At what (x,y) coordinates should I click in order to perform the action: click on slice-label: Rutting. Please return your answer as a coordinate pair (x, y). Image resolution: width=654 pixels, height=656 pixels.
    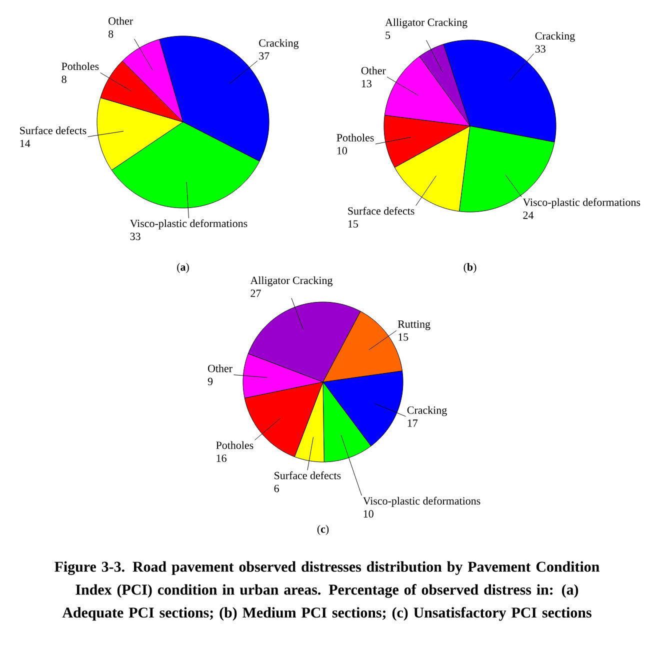
    Looking at the image, I should click on (414, 325).